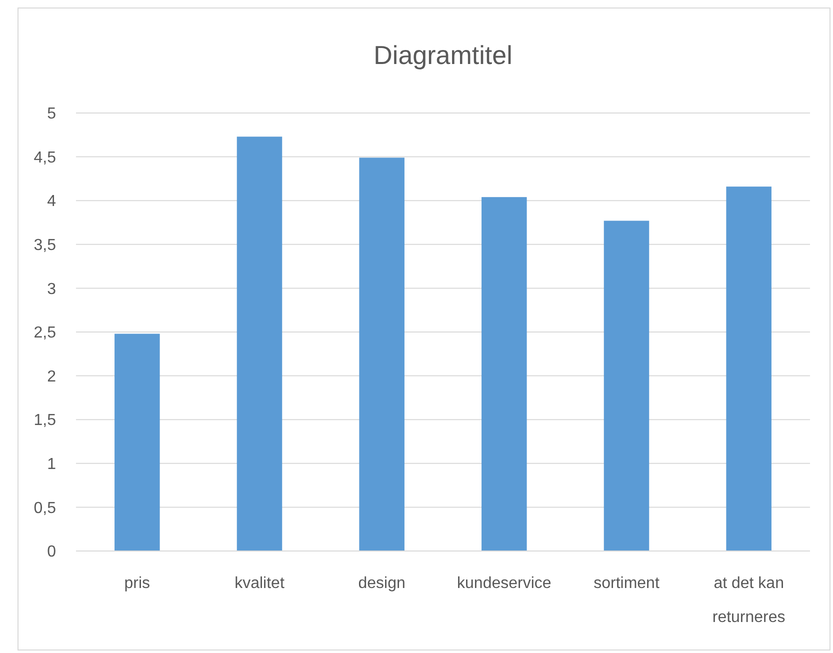 Image resolution: width=833 pixels, height=653 pixels. Describe the element at coordinates (51, 289) in the screenshot. I see `y-tick-label: 3` at that location.